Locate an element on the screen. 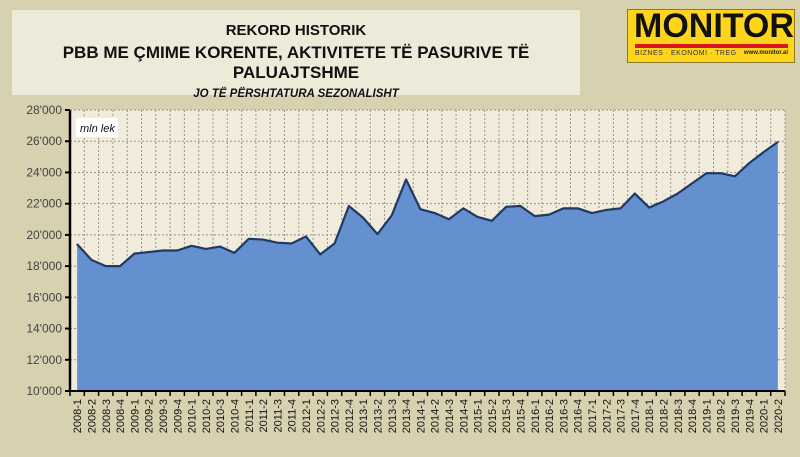  logo-red-bar is located at coordinates (711, 46).